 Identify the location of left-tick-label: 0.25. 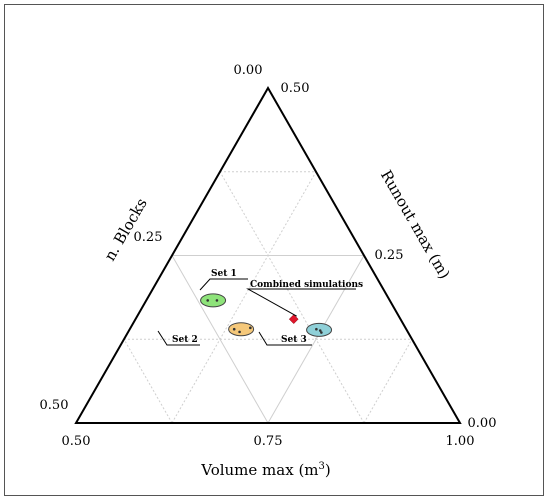
(148, 237).